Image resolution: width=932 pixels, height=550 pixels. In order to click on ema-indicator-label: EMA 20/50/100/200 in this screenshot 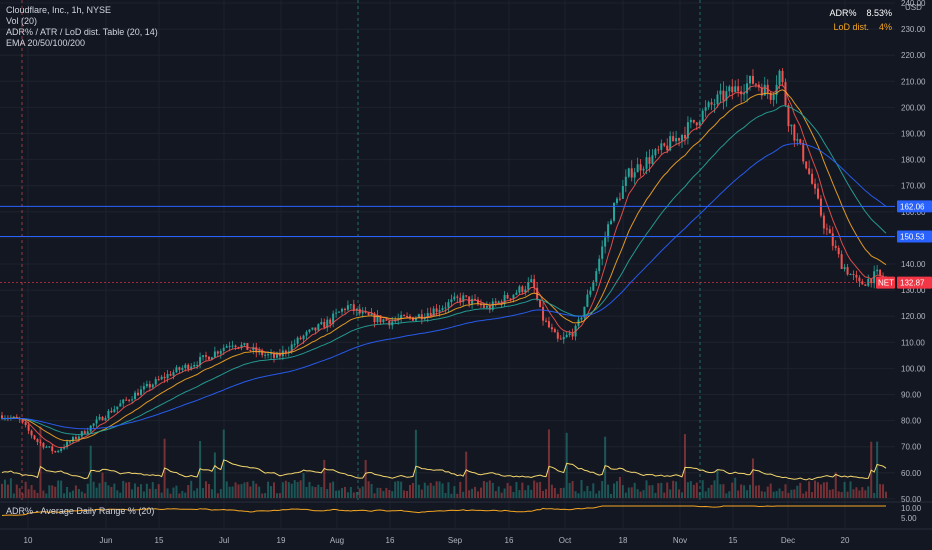, I will do `click(46, 43)`.